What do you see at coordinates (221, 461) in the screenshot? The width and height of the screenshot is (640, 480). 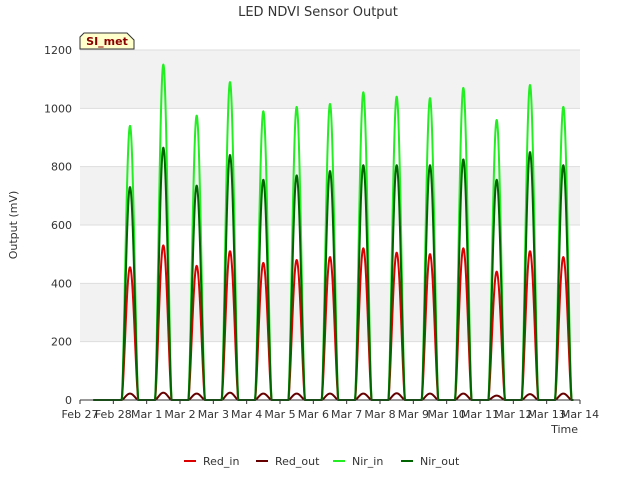 I see `legend-label: Red_in` at bounding box center [221, 461].